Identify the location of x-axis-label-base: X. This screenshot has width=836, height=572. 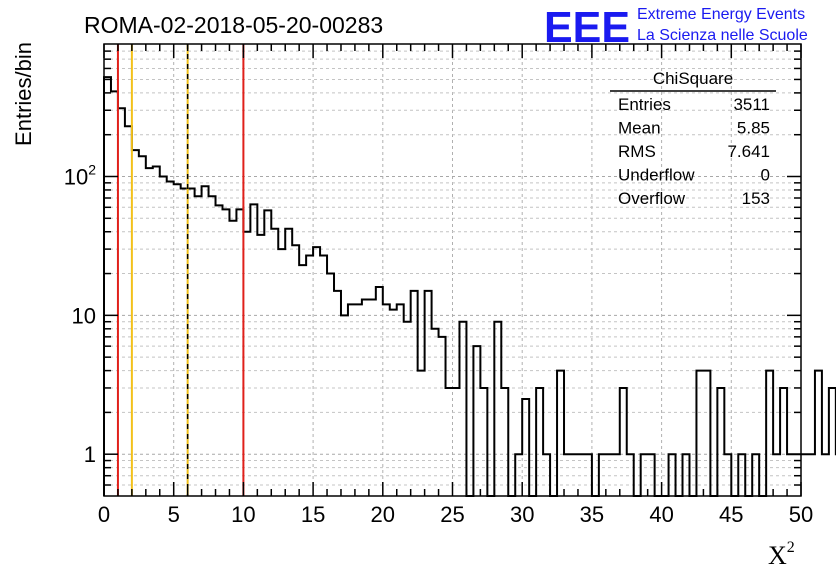
(777, 555).